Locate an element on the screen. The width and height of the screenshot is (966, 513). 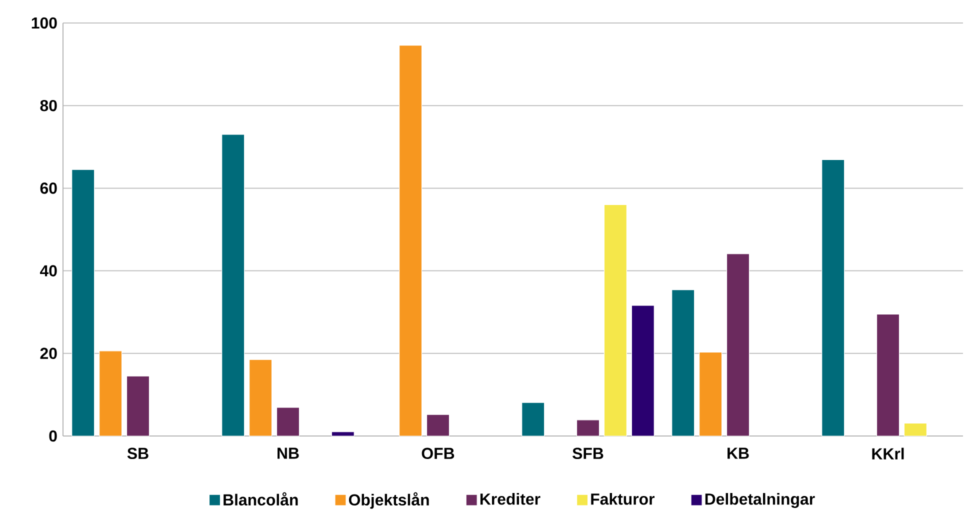
y-tick-label: 100 is located at coordinates (44, 23).